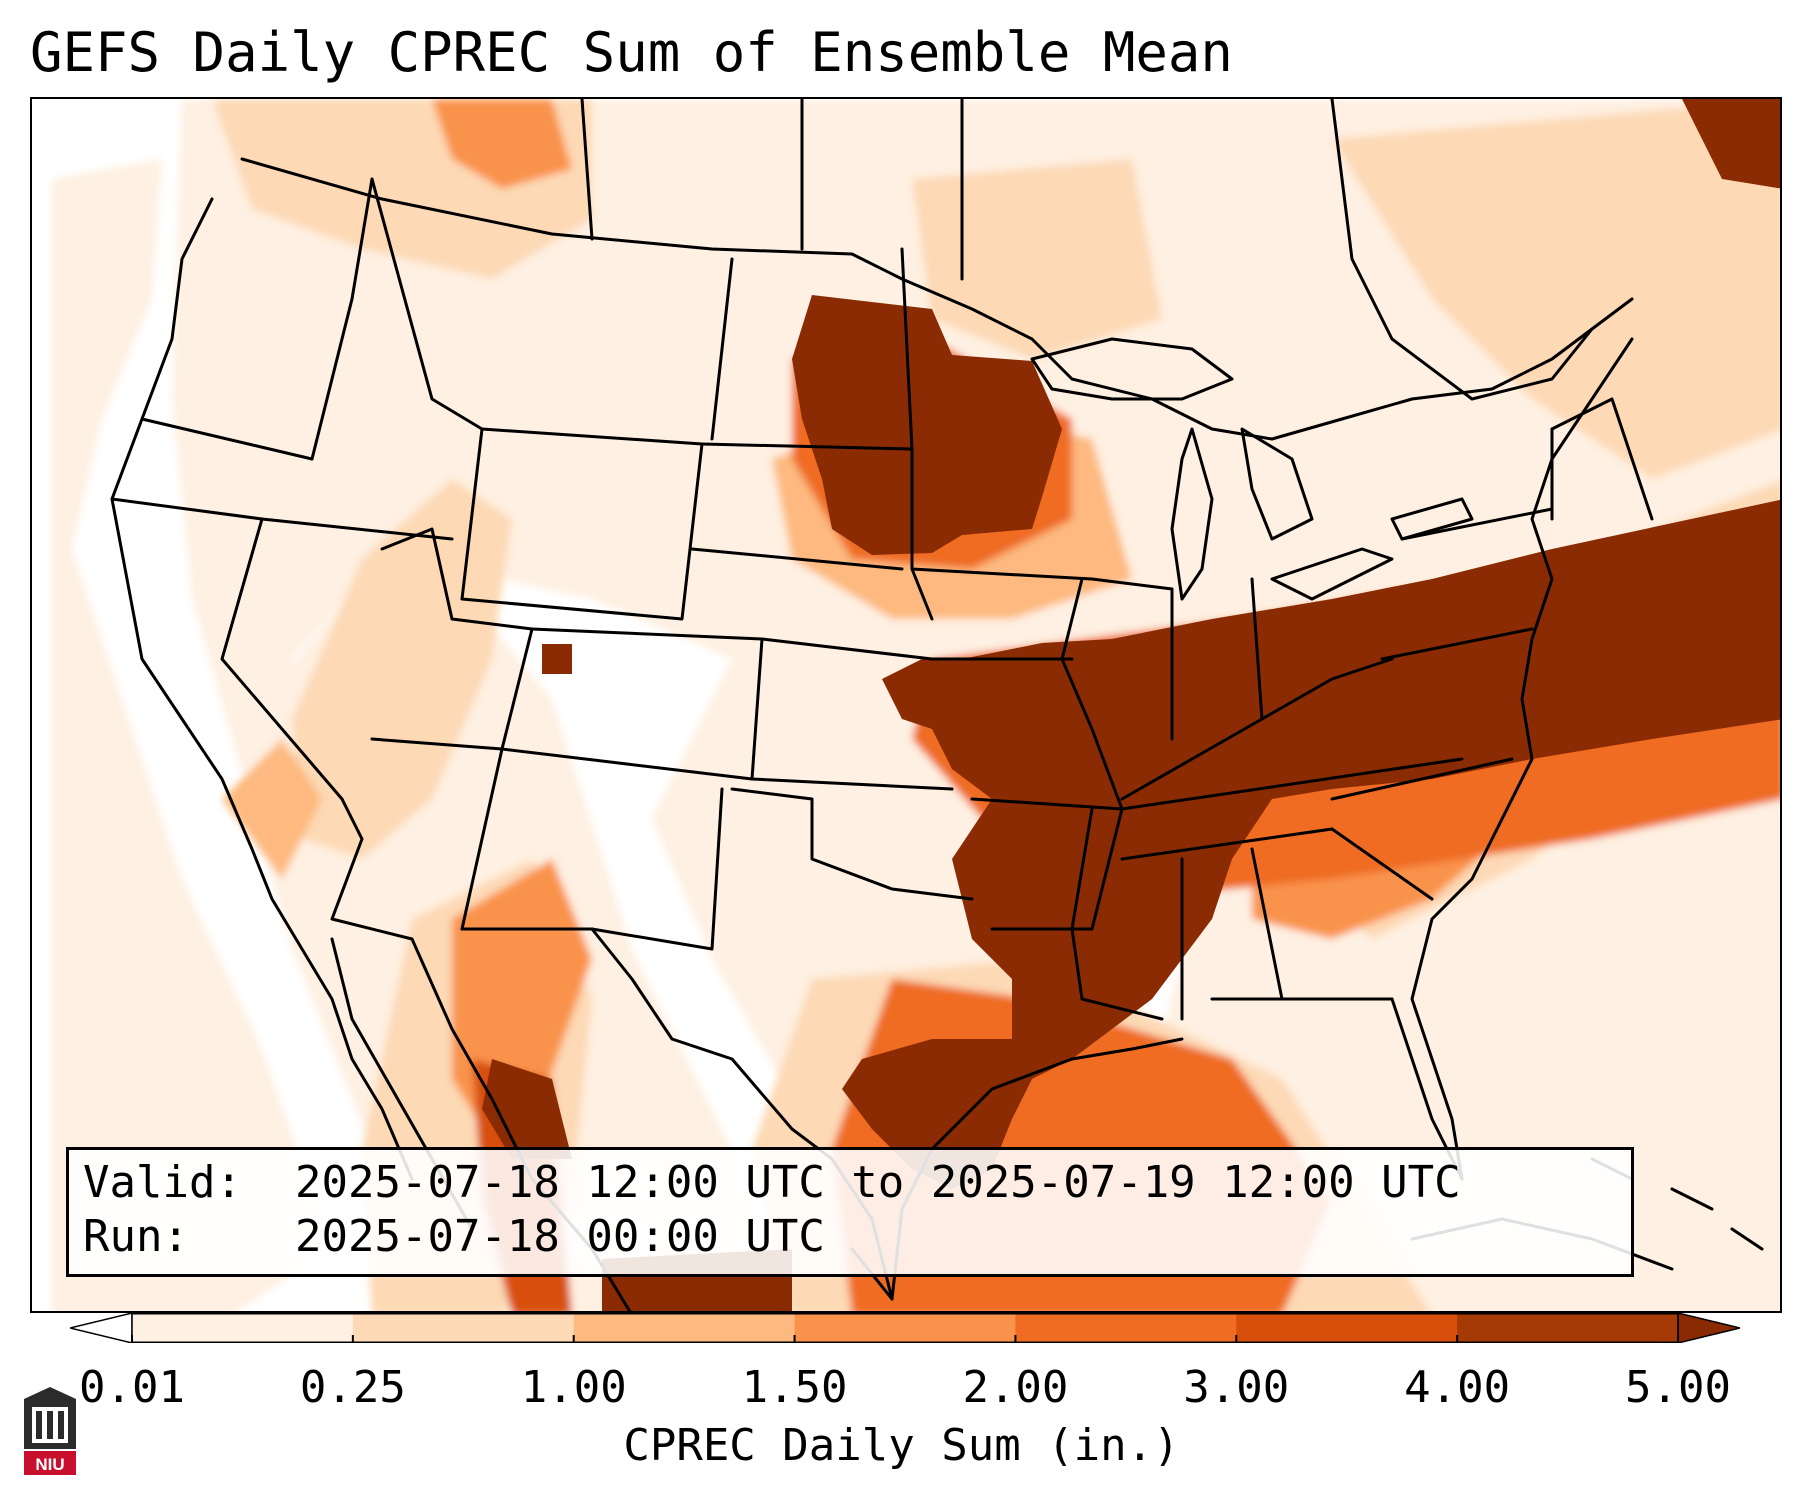 This screenshot has width=1803, height=1500. I want to click on precip-med-rockies, so click(402, 669).